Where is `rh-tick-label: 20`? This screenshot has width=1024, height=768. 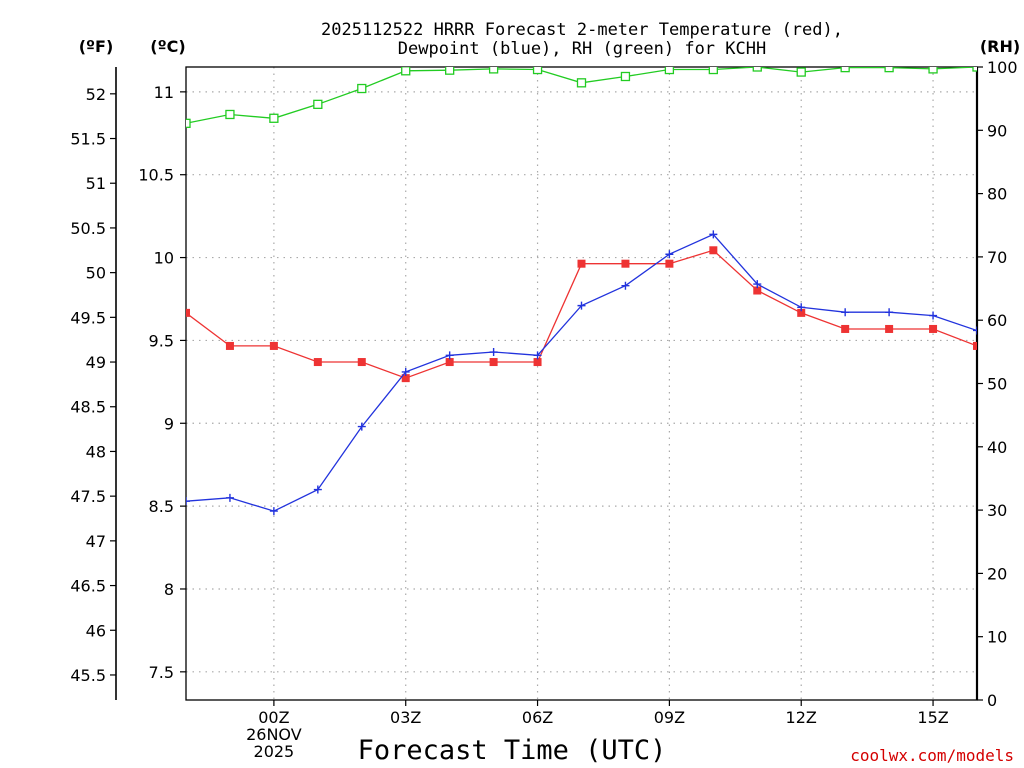
rh-tick-label: 20 is located at coordinates (997, 573).